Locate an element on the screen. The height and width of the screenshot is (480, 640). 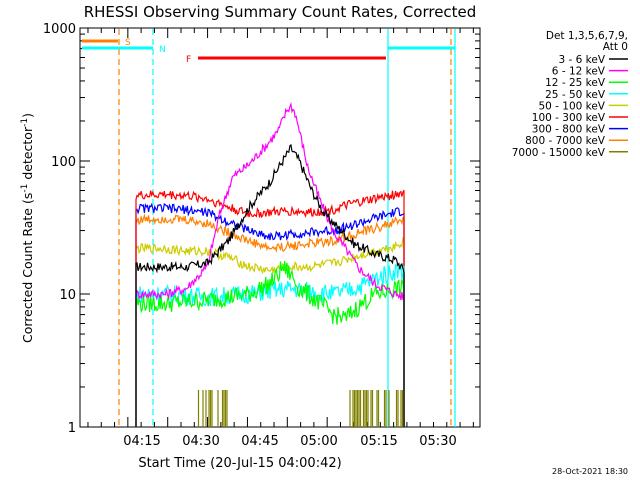
y-axis-label-end: ) is located at coordinates (27, 115).